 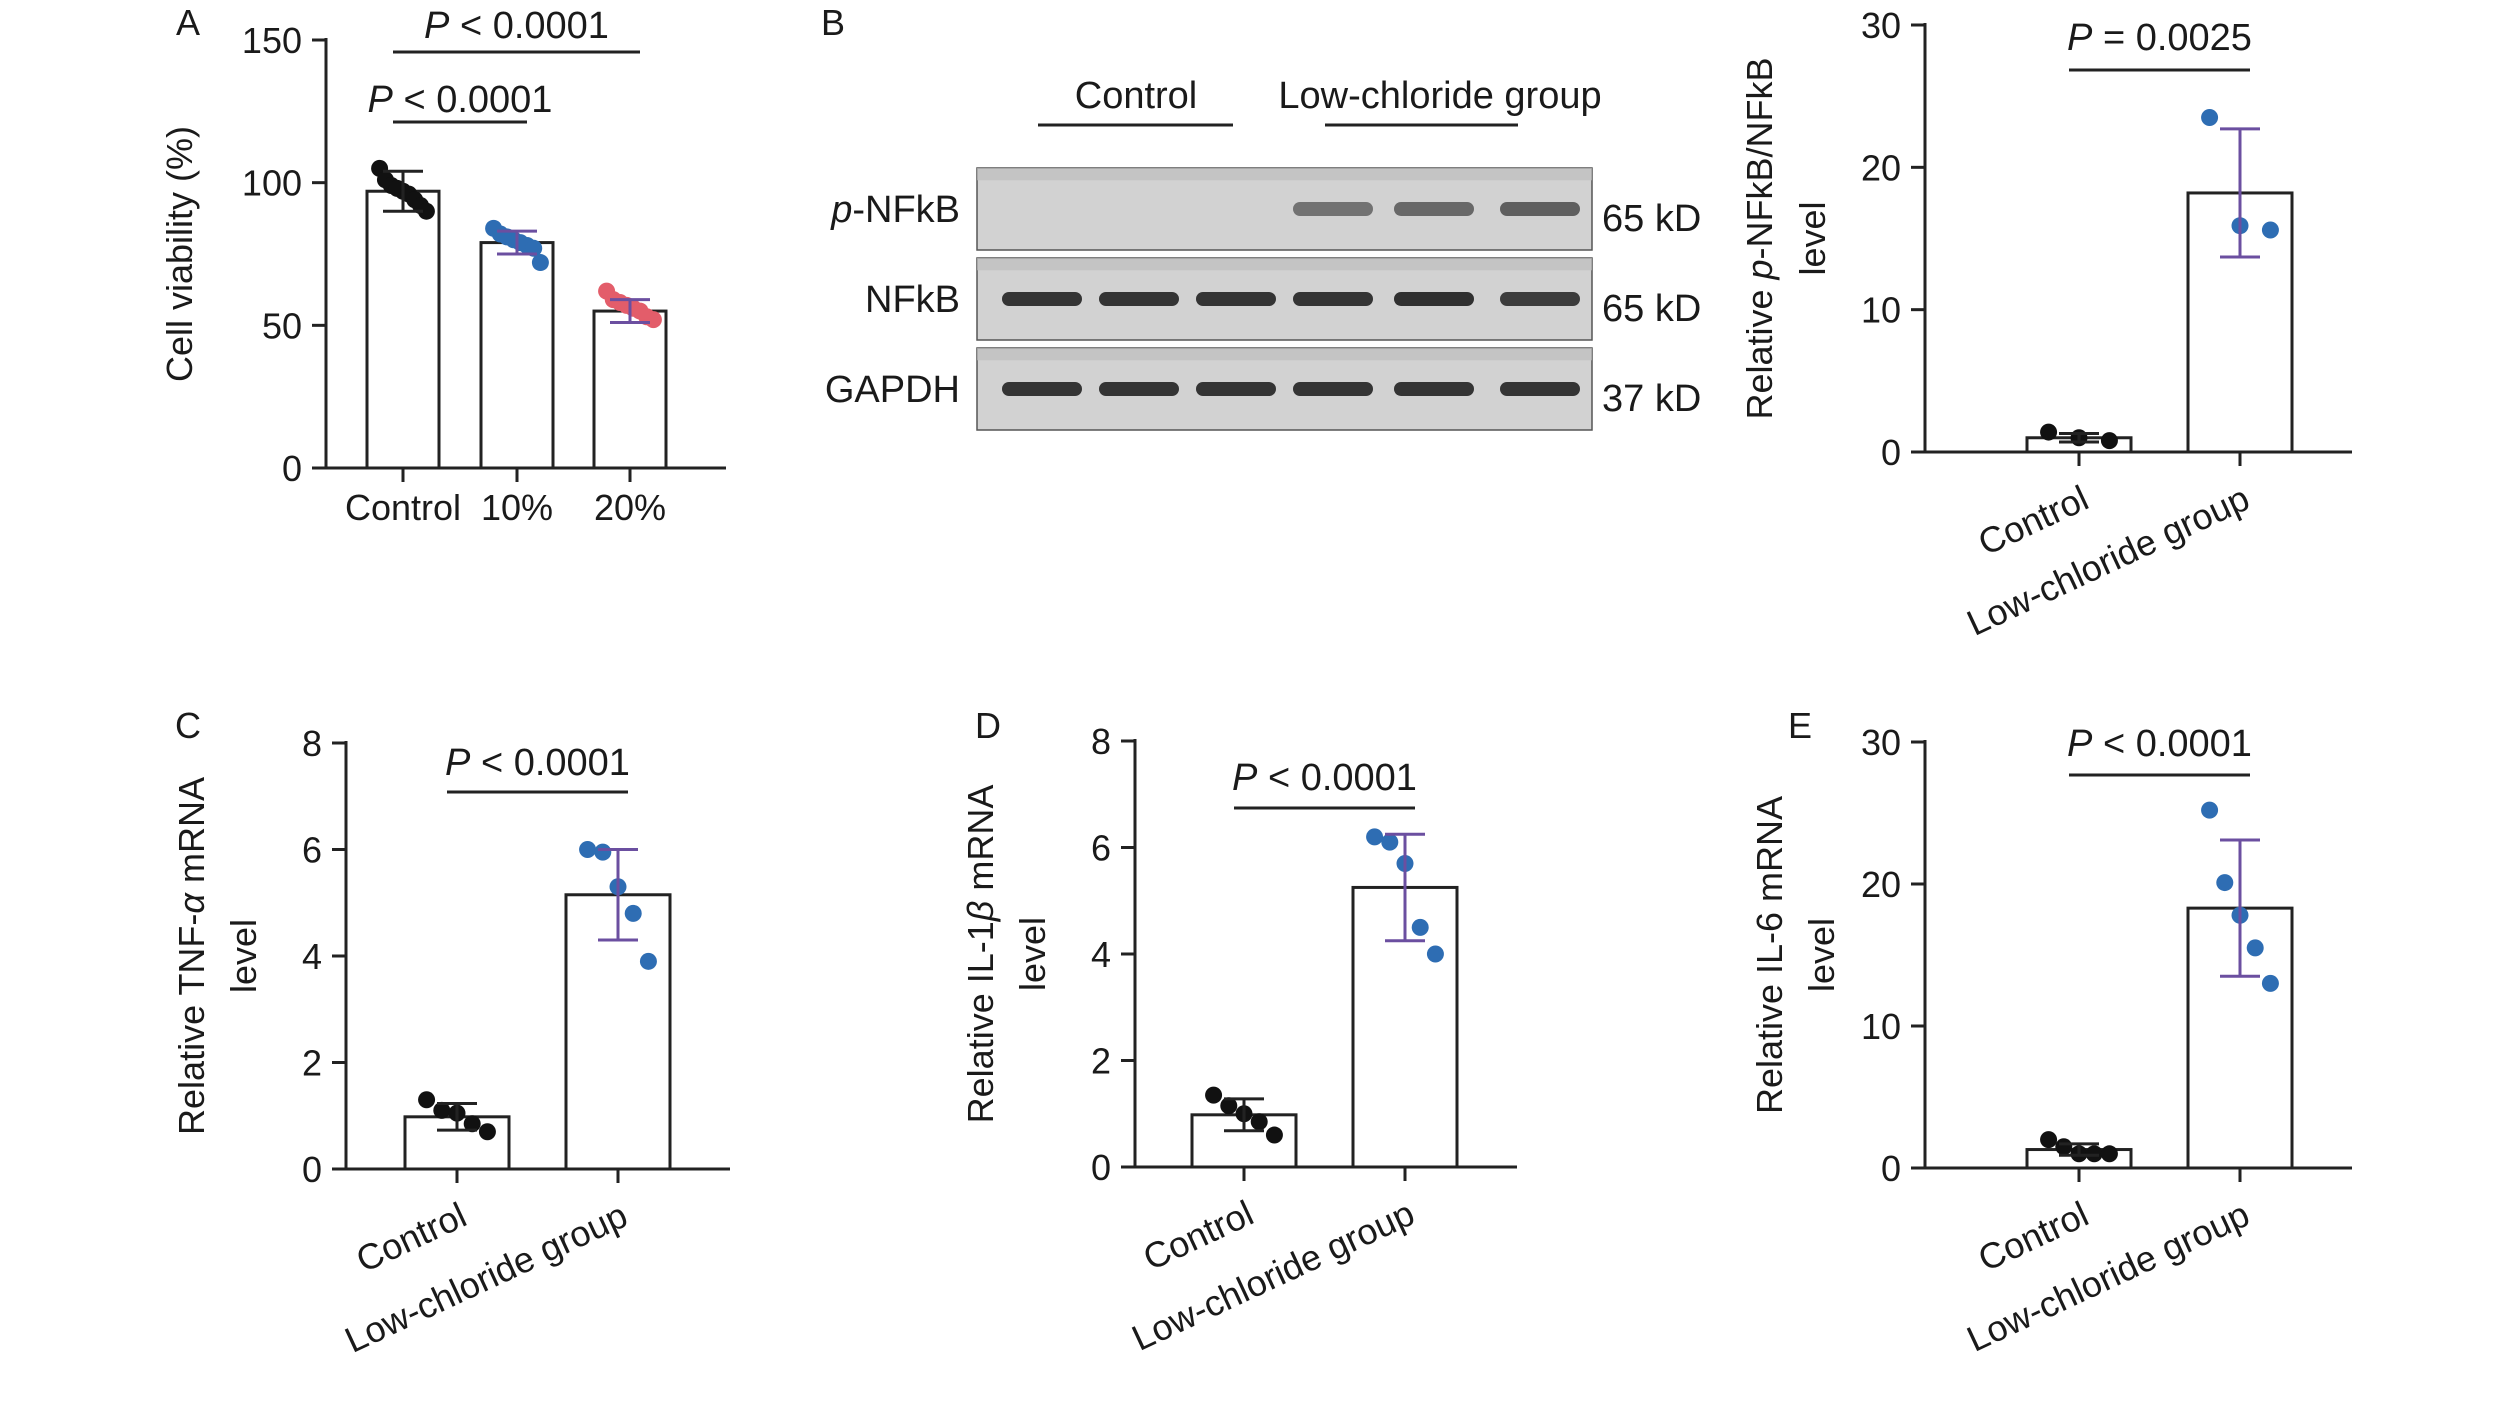 What do you see at coordinates (1284, 209) in the screenshot?
I see `blot-strip` at bounding box center [1284, 209].